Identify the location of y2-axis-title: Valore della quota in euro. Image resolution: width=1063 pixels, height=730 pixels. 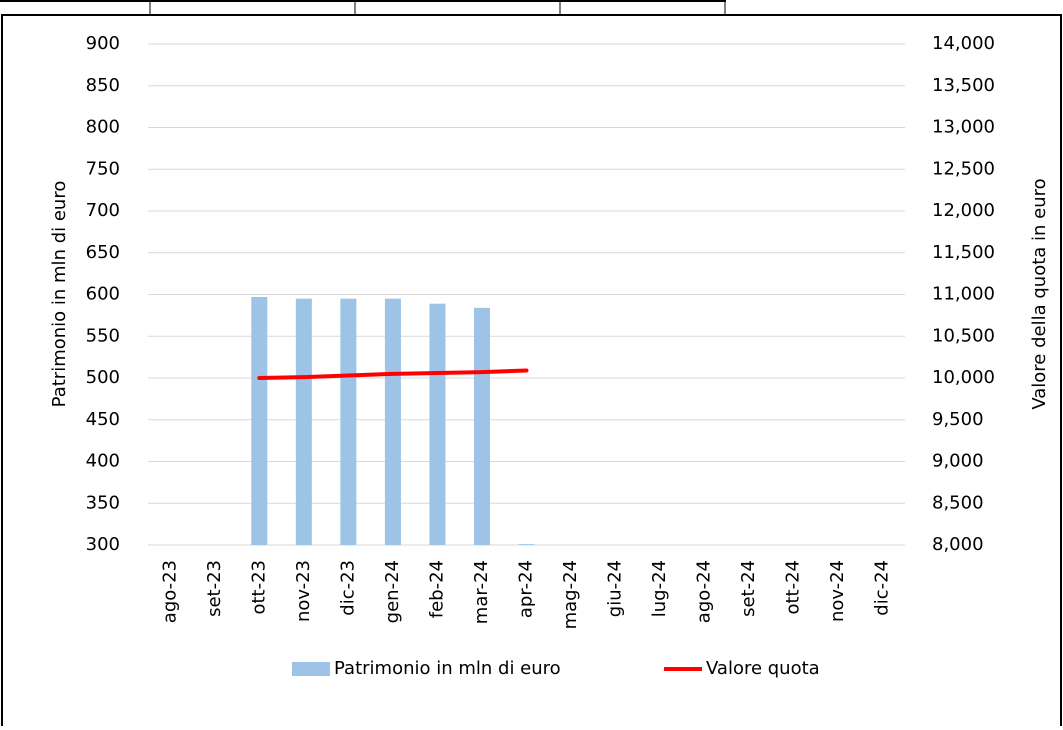
(1039, 293).